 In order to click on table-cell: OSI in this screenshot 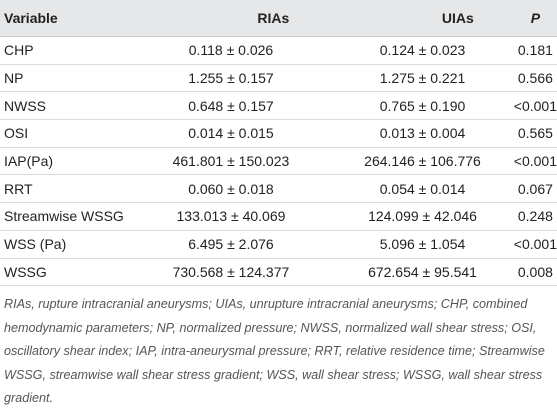, I will do `click(65, 133)`.